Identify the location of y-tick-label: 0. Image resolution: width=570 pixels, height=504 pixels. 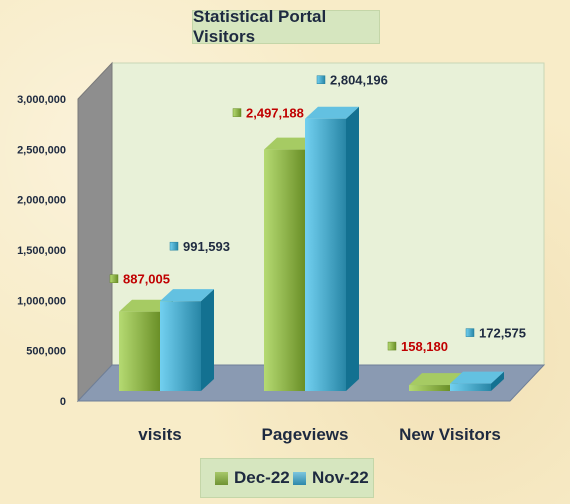
(63, 402).